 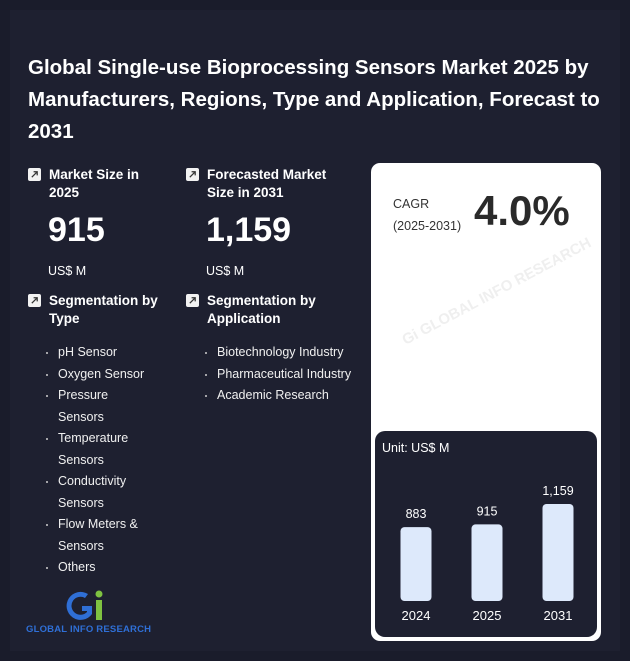 I want to click on market-size-block: Market Size in 2025 915 US$ M, so click(x=103, y=222).